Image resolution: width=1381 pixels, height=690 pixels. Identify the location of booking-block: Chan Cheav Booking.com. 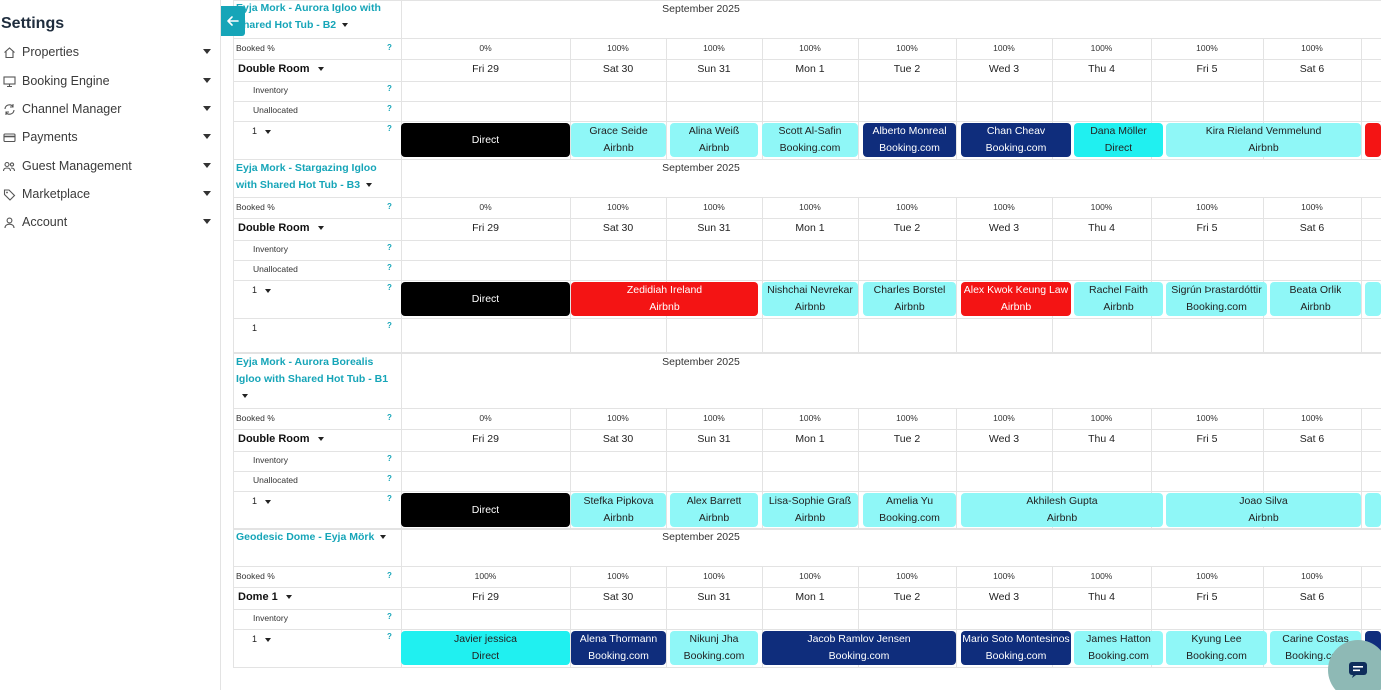
(1016, 140).